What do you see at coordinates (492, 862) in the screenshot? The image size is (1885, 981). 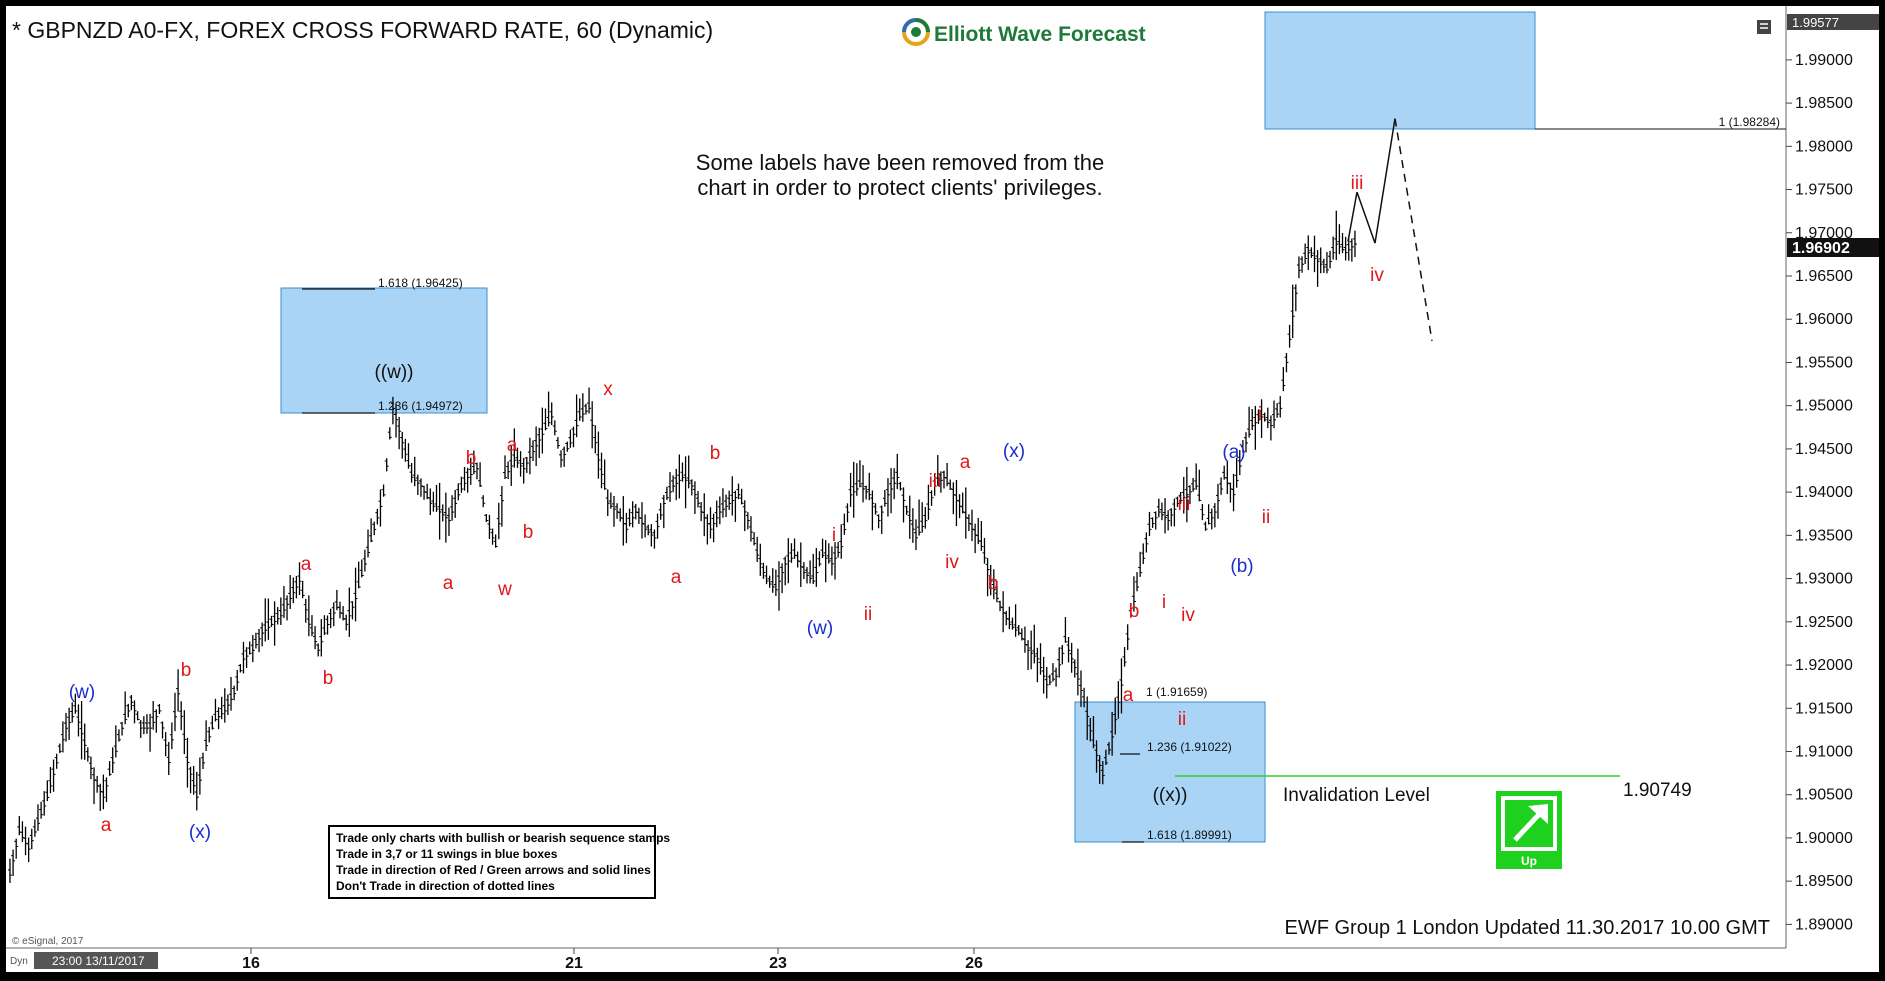 I see `rules-box` at bounding box center [492, 862].